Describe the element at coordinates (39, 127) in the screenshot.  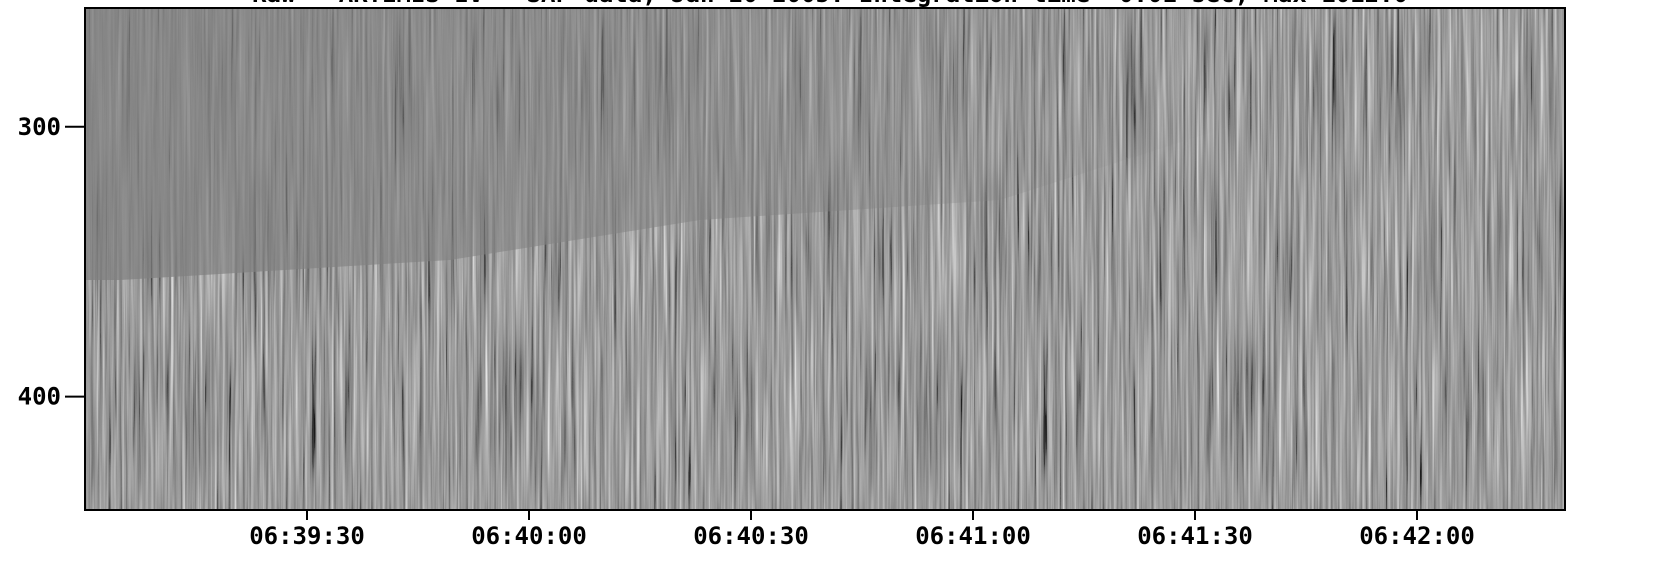
I see `y-tick-label: 300` at that location.